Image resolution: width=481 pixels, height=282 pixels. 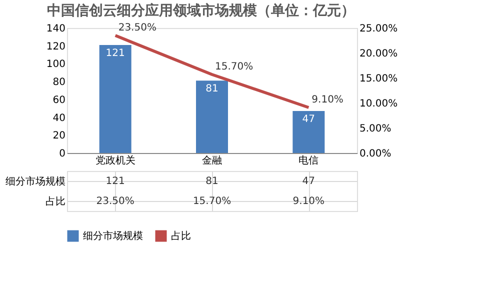 What do you see at coordinates (234, 67) in the screenshot?
I see `text: 15.70%` at bounding box center [234, 67].